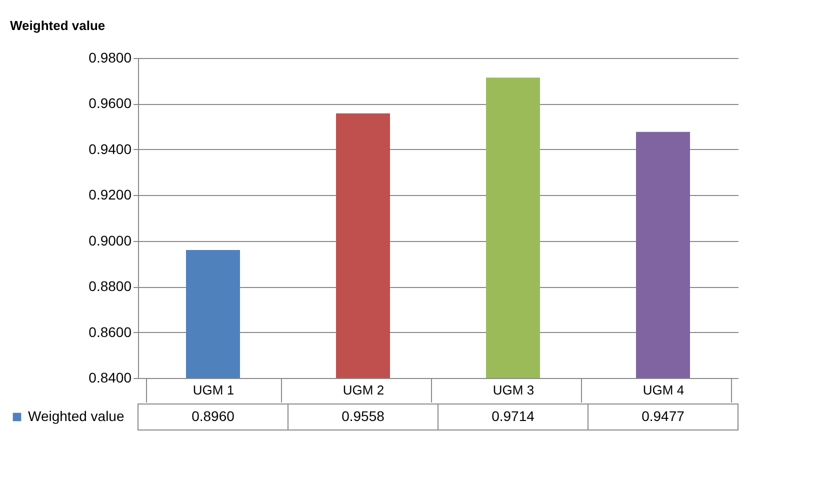  I want to click on y-tick-label: 0.9800, so click(110, 58).